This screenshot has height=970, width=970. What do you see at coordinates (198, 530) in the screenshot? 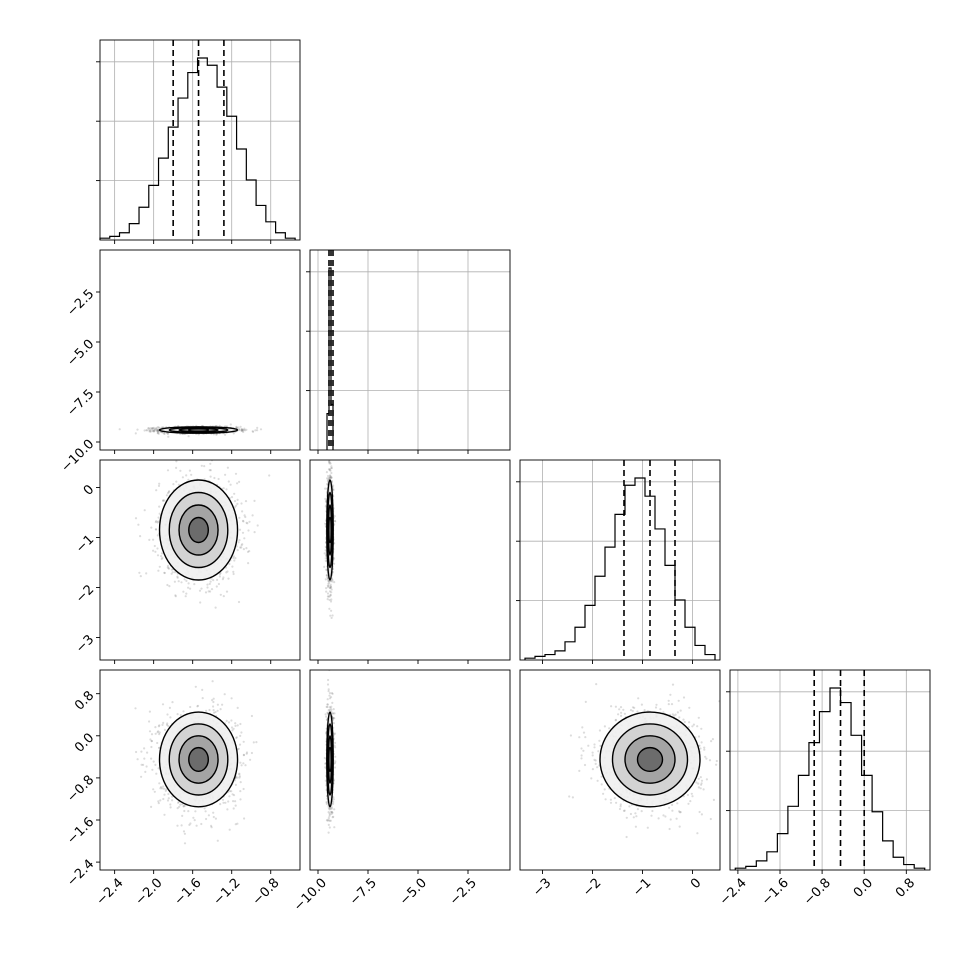
I see `density-fill` at bounding box center [198, 530].